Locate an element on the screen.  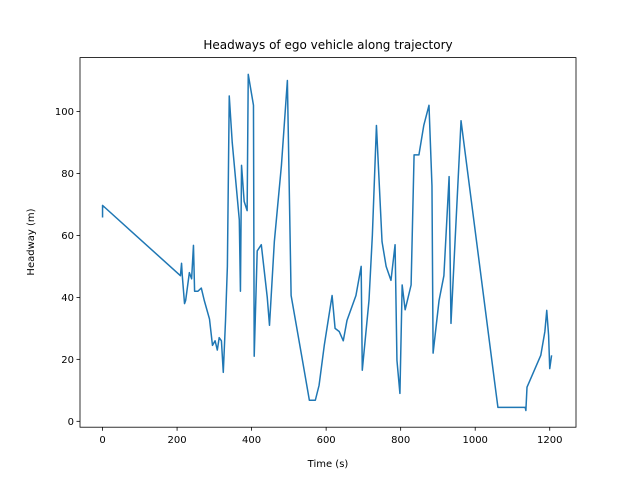
x-tick-label: 1200 is located at coordinates (549, 440).